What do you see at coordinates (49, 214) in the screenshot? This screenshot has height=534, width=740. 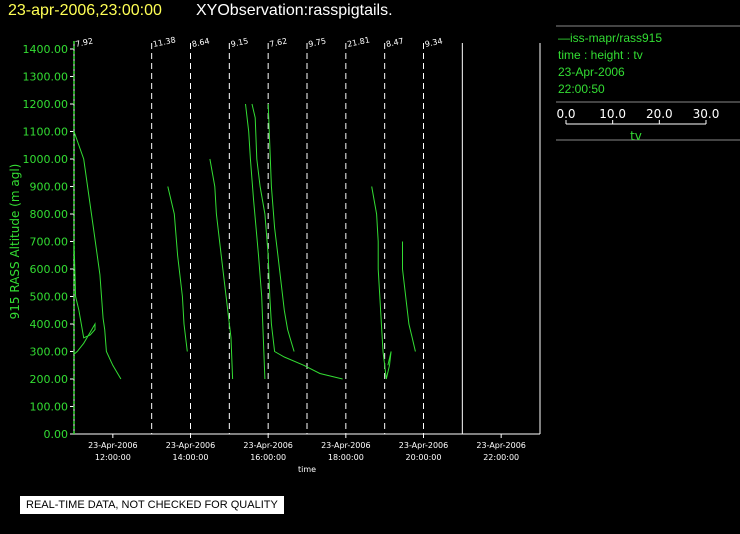 I see `y-tick-label: 800.00` at bounding box center [49, 214].